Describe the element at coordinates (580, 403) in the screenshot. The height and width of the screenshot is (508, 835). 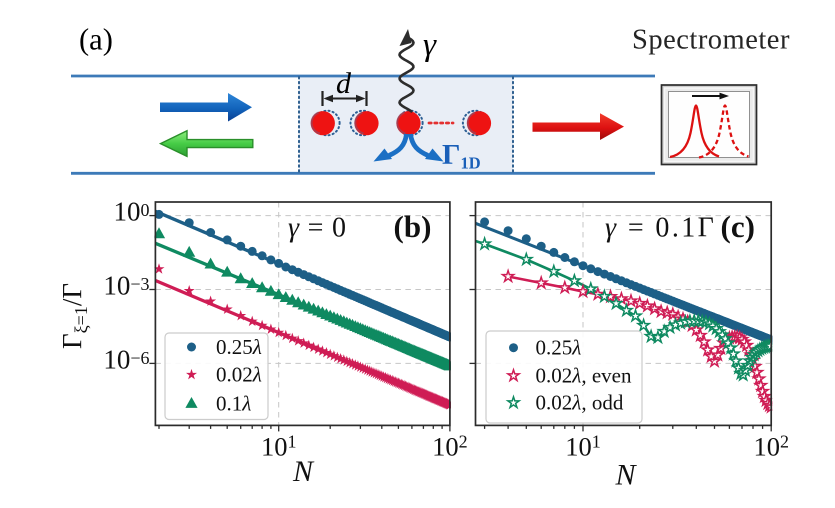
I see `svg-text: 0.02λ, odd` at that location.